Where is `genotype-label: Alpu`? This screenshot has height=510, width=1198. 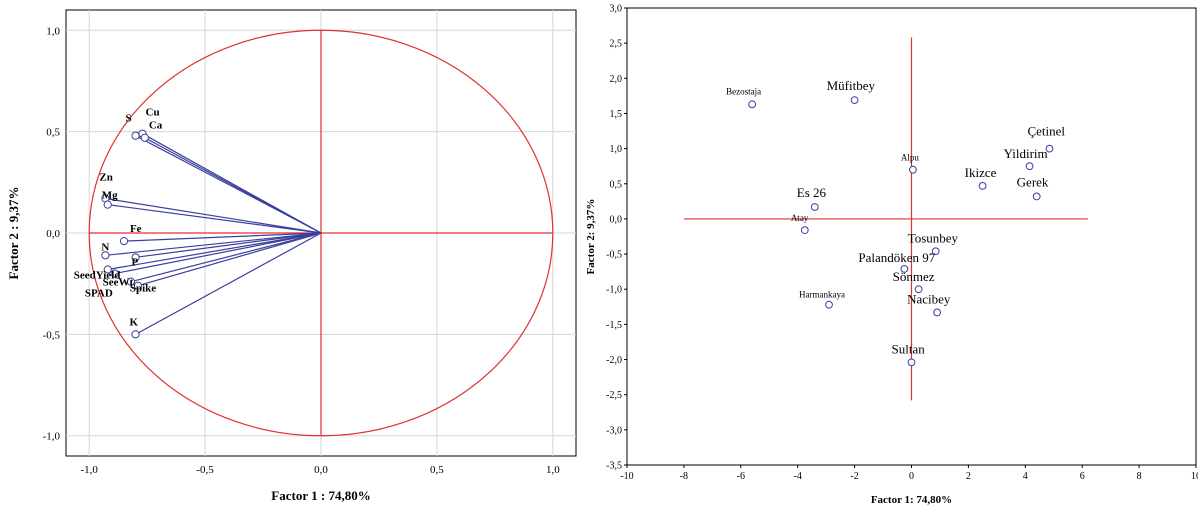
genotype-label: Alpu is located at coordinates (910, 158).